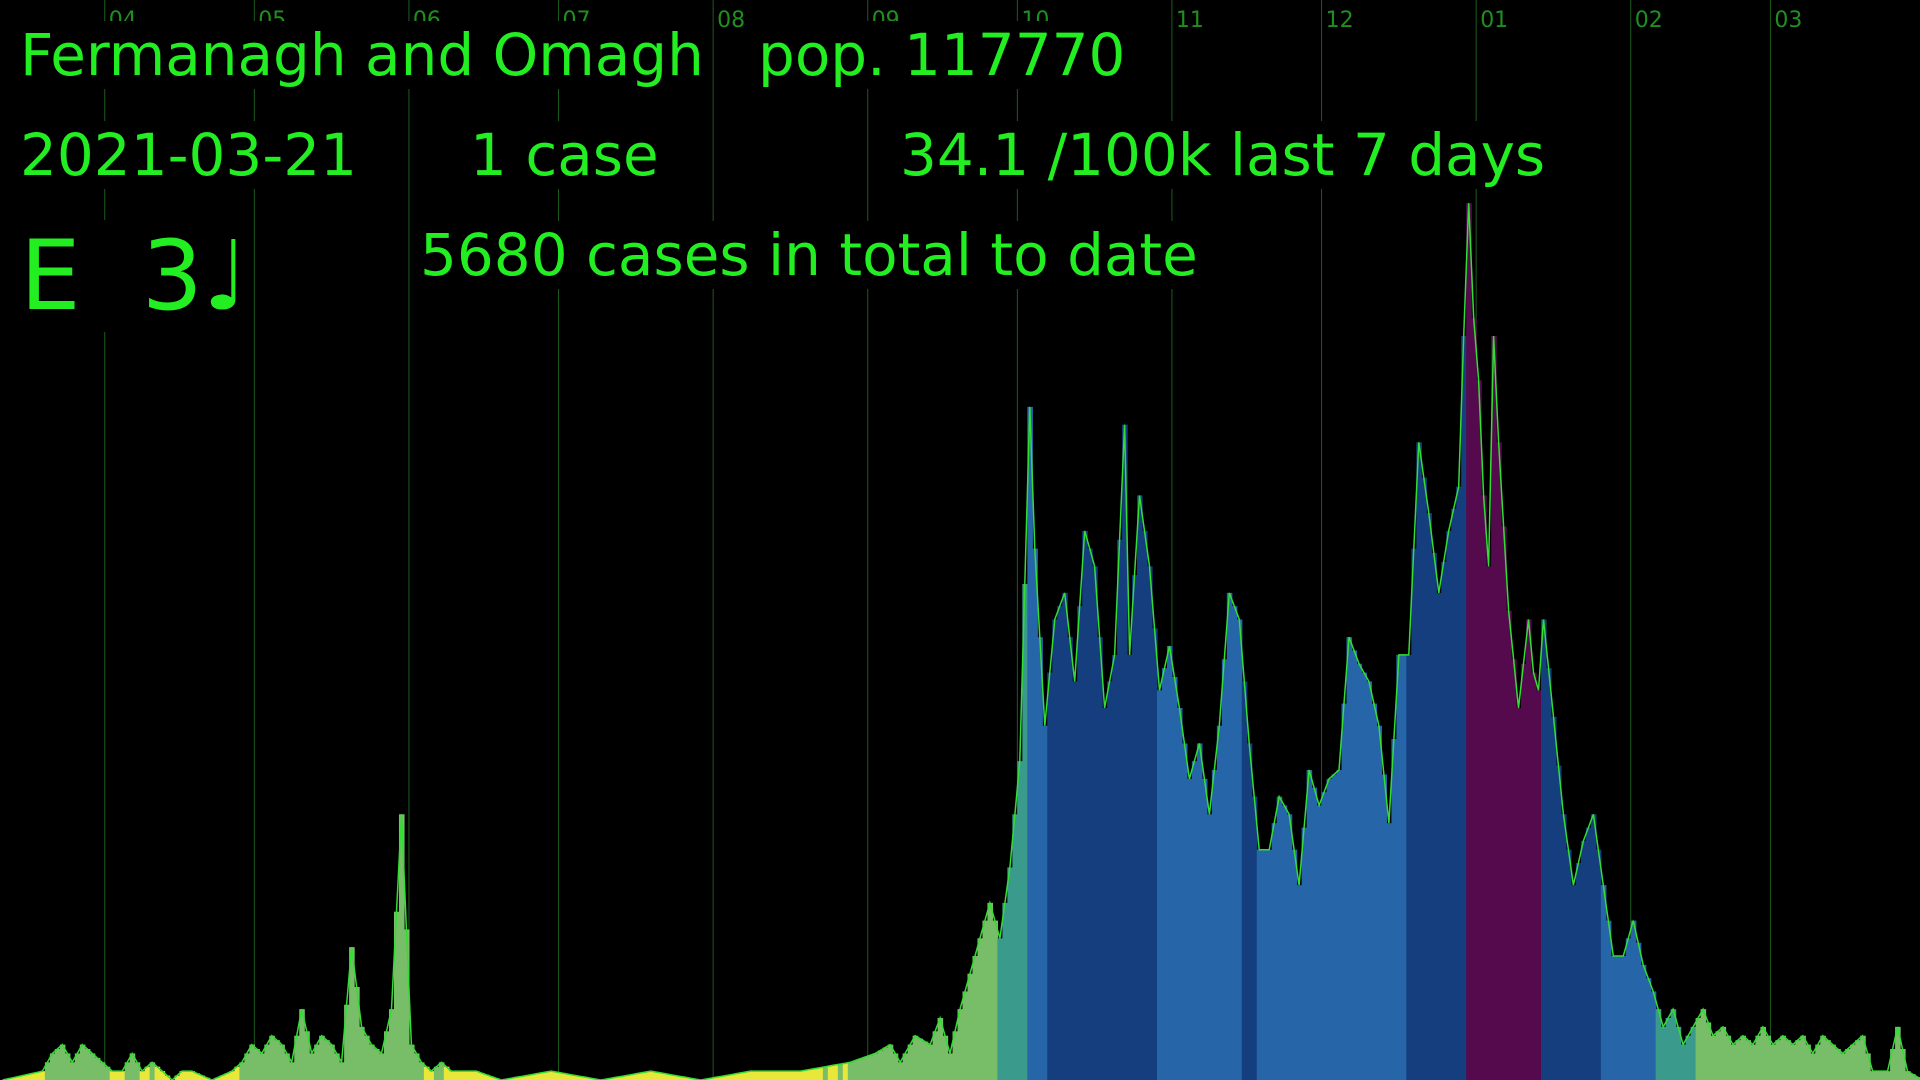 The height and width of the screenshot is (1080, 1920). Describe the element at coordinates (942, 55) in the screenshot. I see `population: pop. 117770` at that location.